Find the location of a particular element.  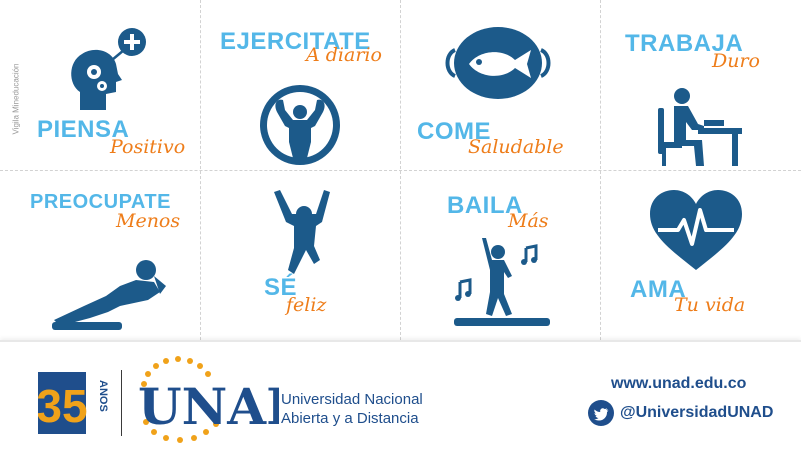

card-subtitle: Menos is located at coordinates (148, 221).